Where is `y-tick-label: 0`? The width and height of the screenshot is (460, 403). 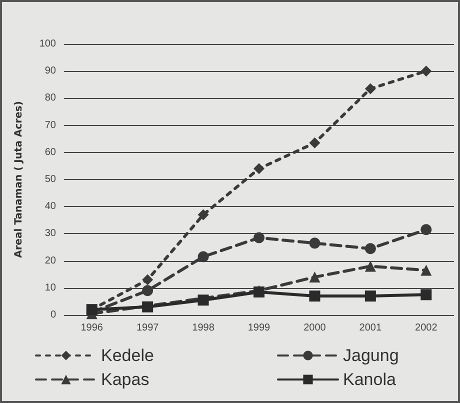
y-tick-label: 0 is located at coordinates (53, 315).